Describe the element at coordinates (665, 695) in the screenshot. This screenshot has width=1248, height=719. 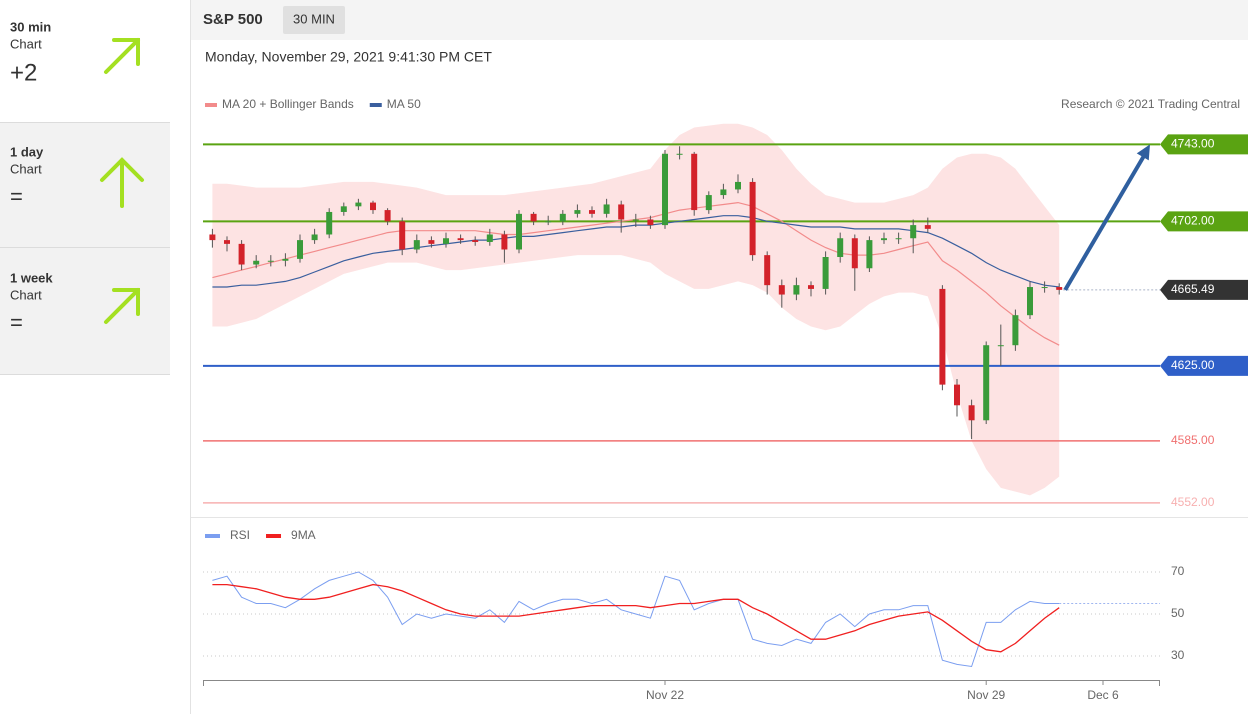
I see `x-tick-label: Nov 22` at that location.